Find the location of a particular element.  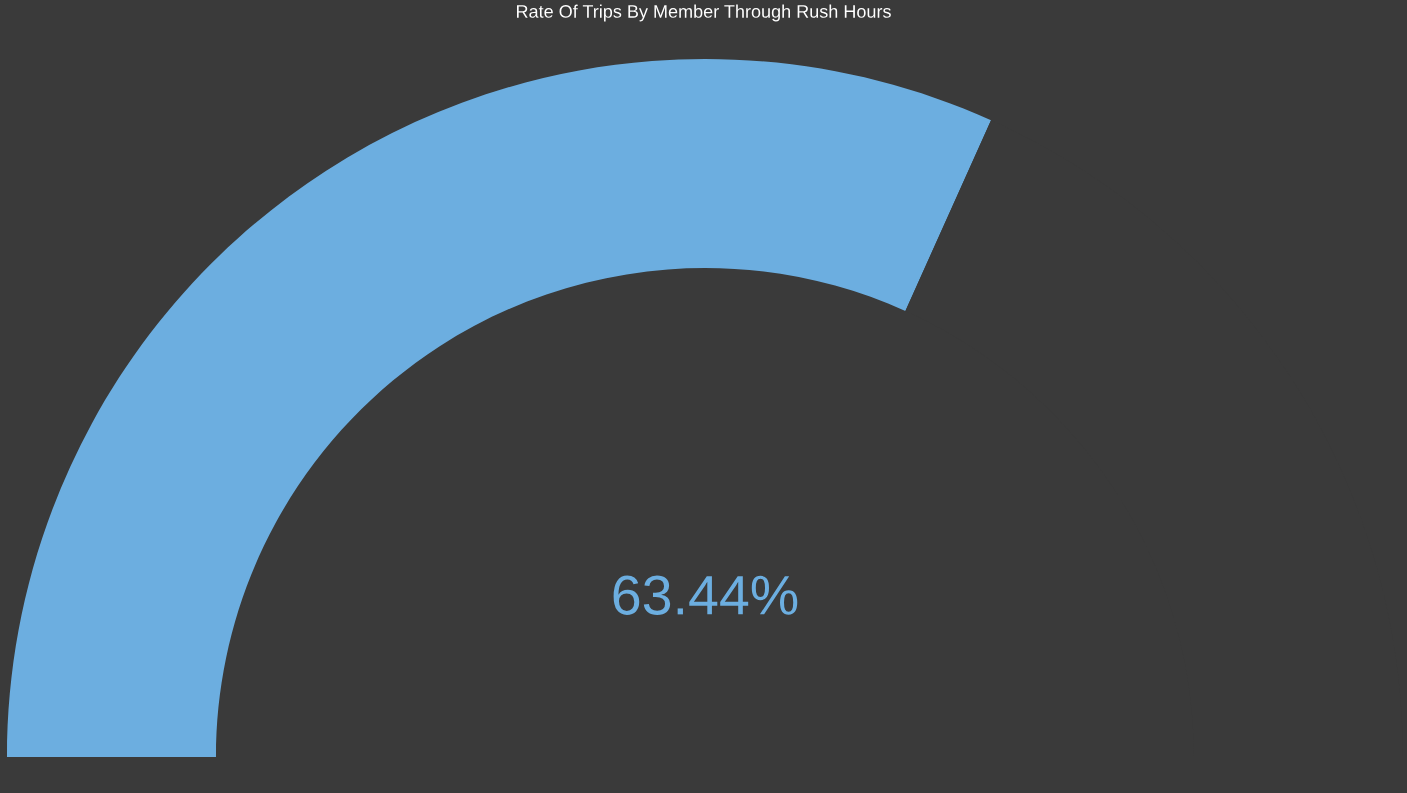

chart-title: Rate Of Trips By Member Through Rush Hours is located at coordinates (704, 13).